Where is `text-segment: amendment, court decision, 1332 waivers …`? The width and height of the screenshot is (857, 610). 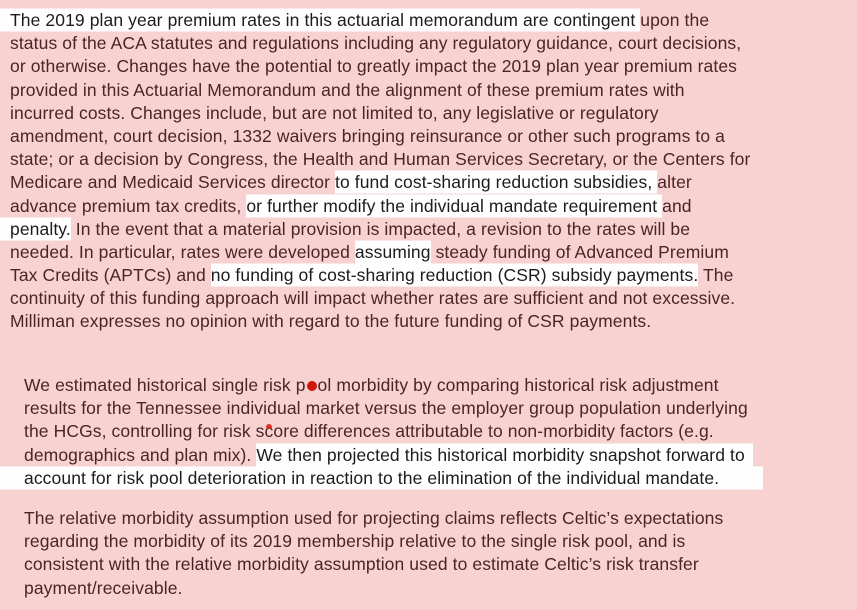
text-segment: amendment, court decision, 1332 waivers … is located at coordinates (368, 135).